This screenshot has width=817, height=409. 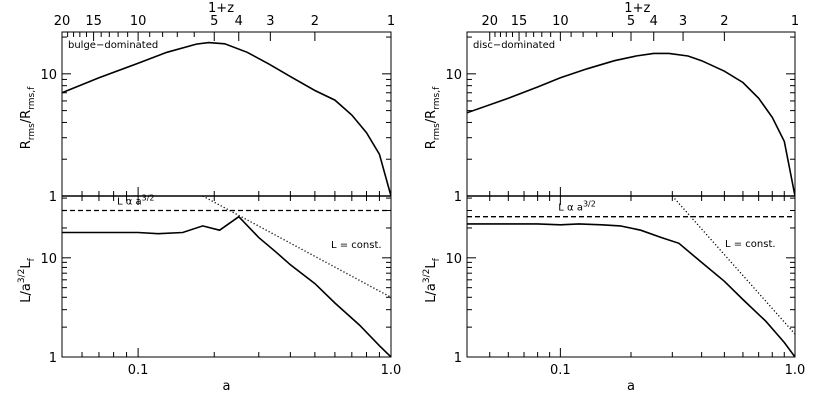 What do you see at coordinates (733, 265) in the screenshot?
I see `lower-series-dotted` at bounding box center [733, 265].